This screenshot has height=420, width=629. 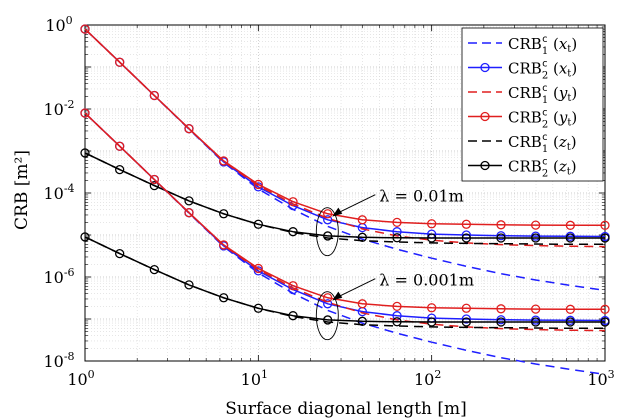 I want to click on y-tick-label: 10⁻⁸, so click(x=58, y=360).